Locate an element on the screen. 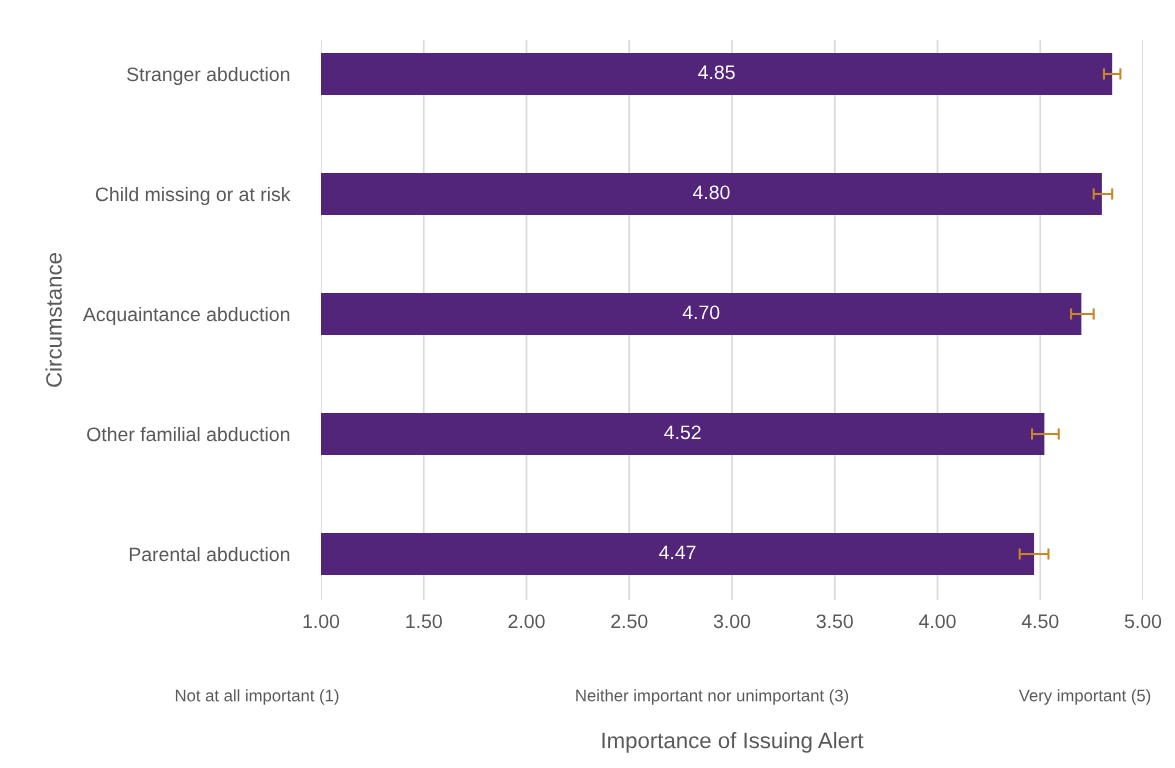 Image resolution: width=1175 pixels, height=768 pixels. text: Not at all important (1) is located at coordinates (257, 697).